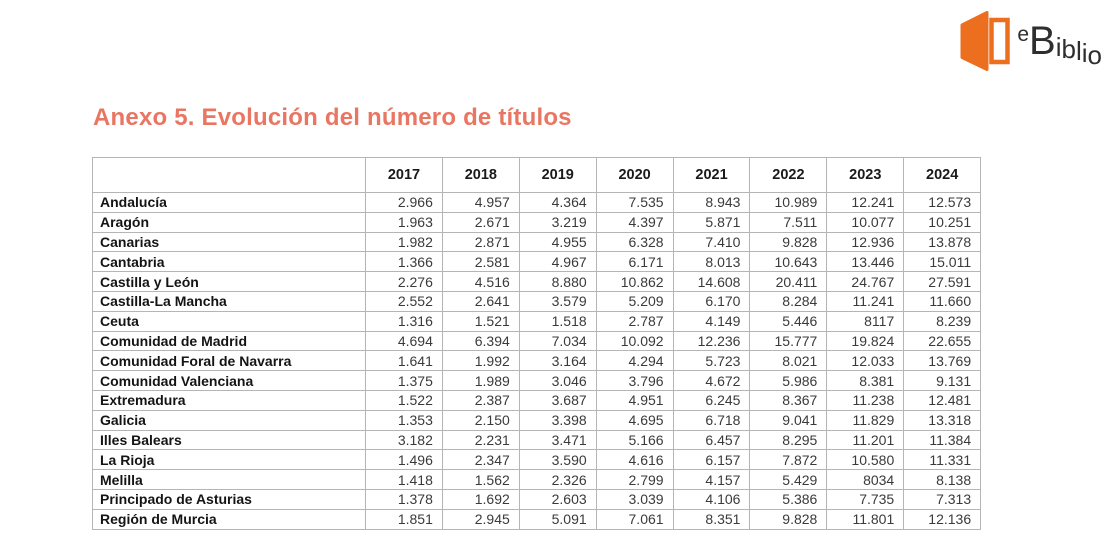  Describe the element at coordinates (557, 242) in the screenshot. I see `value-cell: 4.955` at that location.